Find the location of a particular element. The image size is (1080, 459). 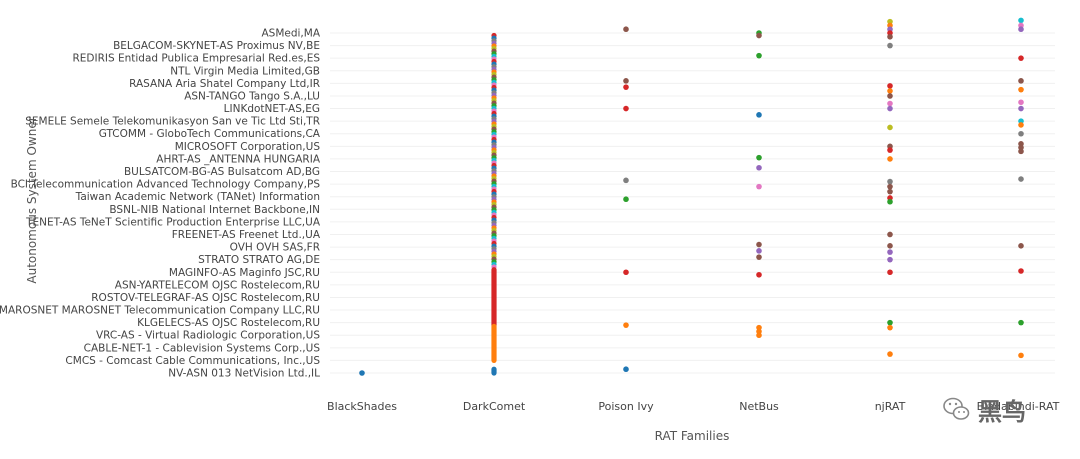

watermark-label: 黑鸟 is located at coordinates (1002, 412).